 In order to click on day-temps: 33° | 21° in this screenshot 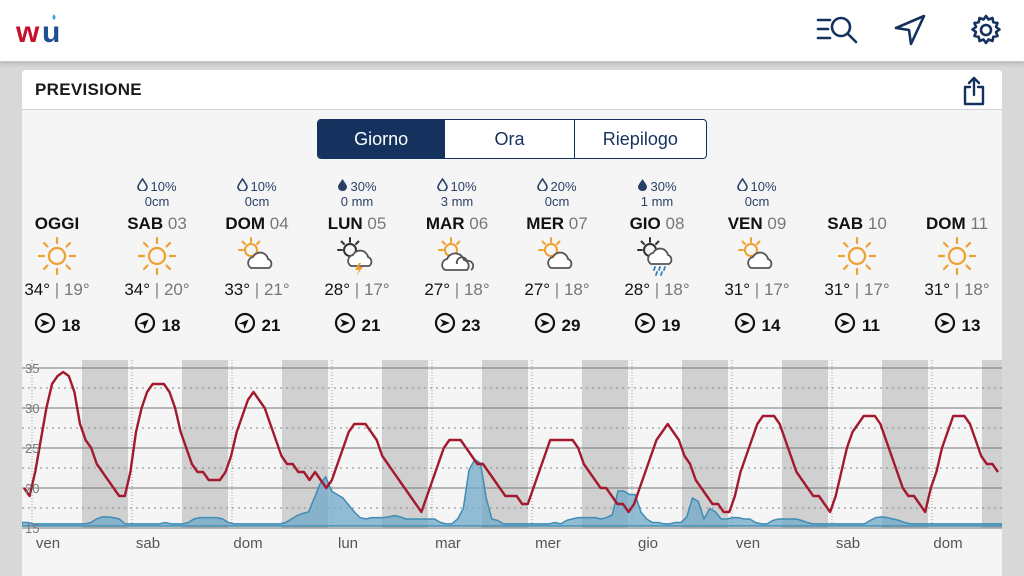, I will do `click(257, 289)`.